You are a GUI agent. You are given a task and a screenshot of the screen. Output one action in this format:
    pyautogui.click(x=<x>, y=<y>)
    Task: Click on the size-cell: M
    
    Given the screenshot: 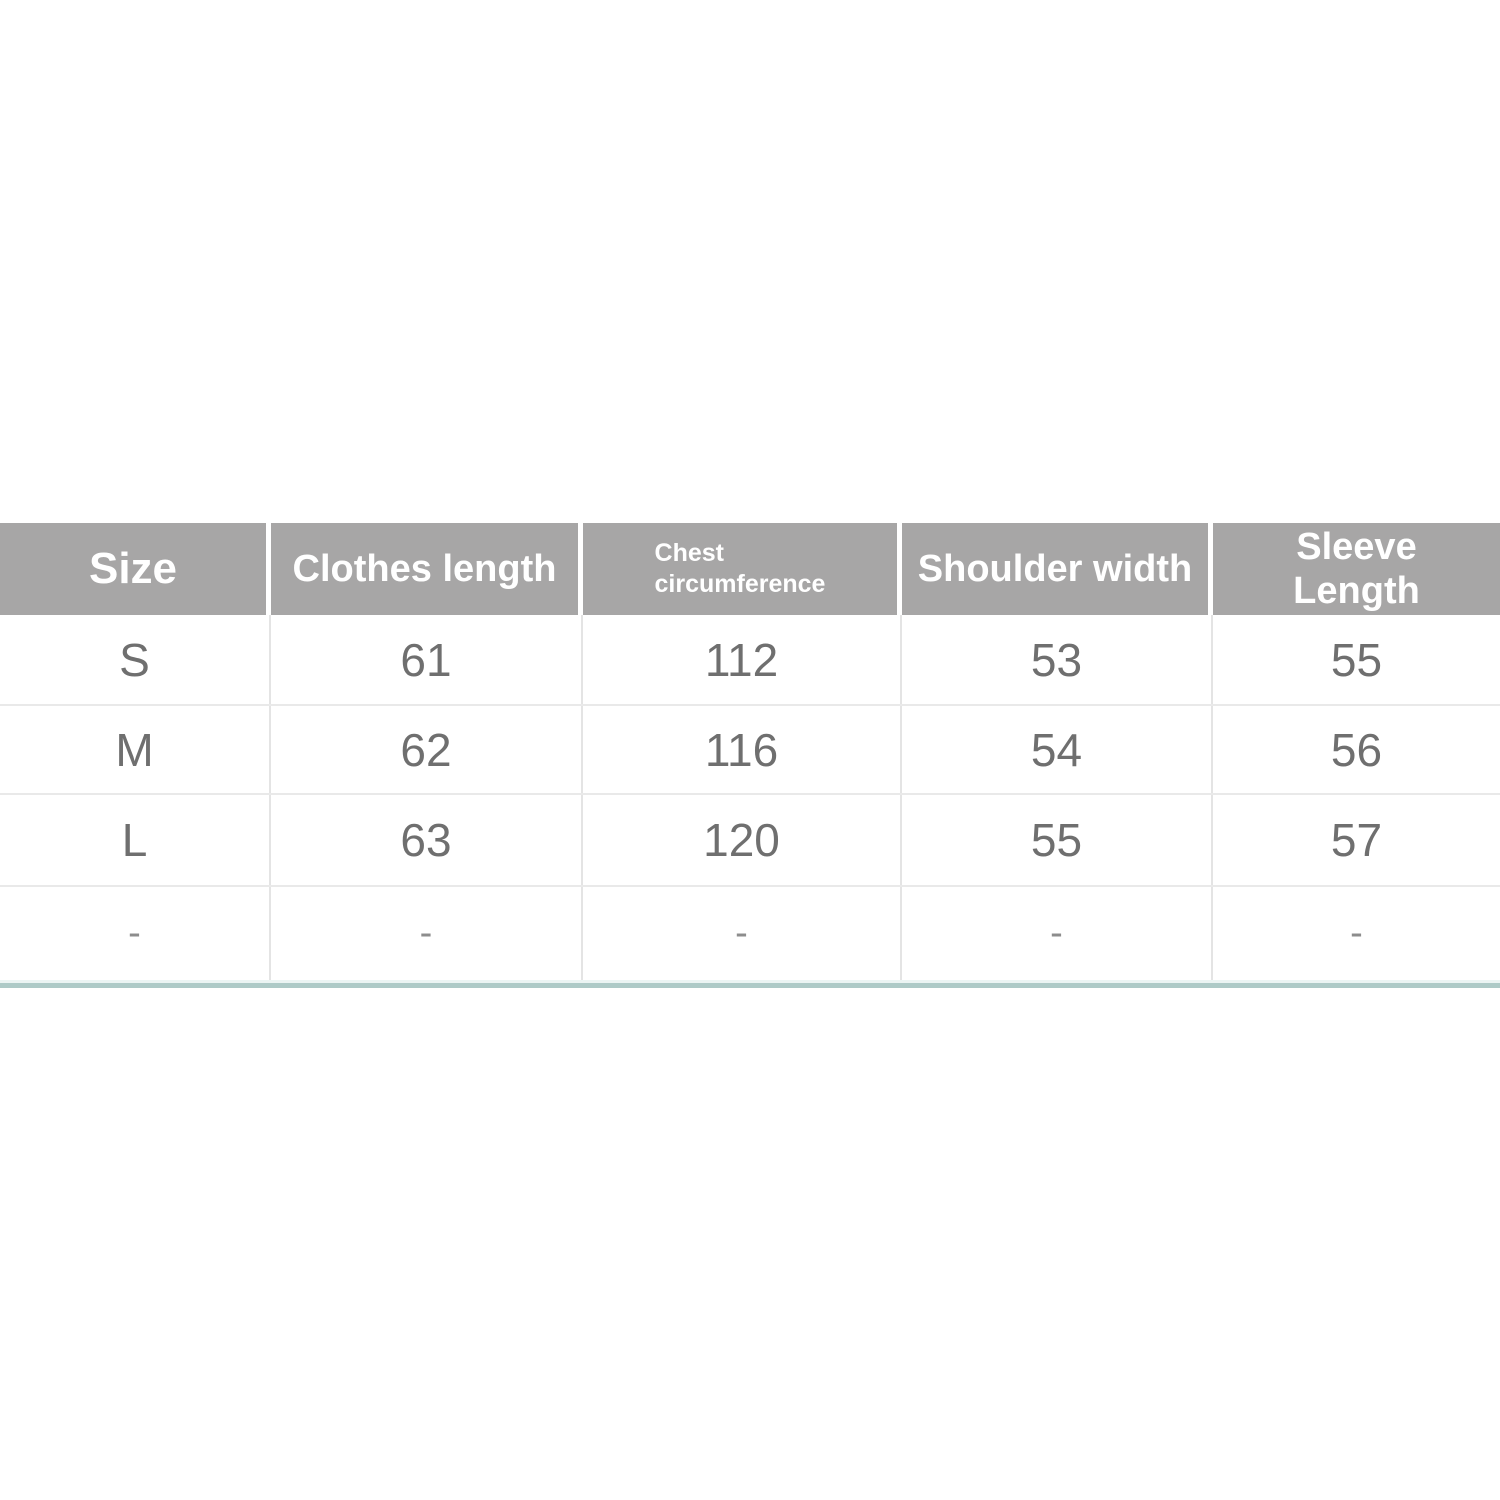 What is the action you would take?
    pyautogui.click(x=135, y=749)
    